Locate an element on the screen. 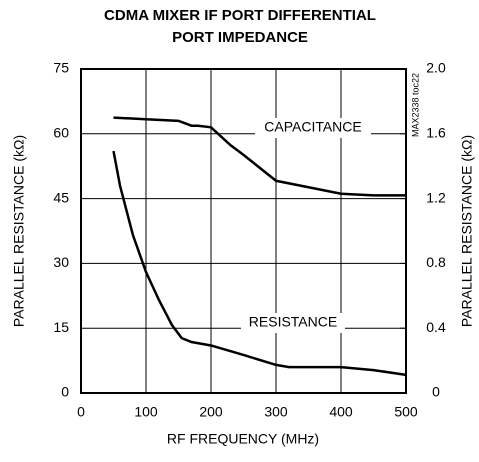 Image resolution: width=479 pixels, height=462 pixels. x-axis-label: RF FREQUENCY (MHz) is located at coordinates (243, 439).